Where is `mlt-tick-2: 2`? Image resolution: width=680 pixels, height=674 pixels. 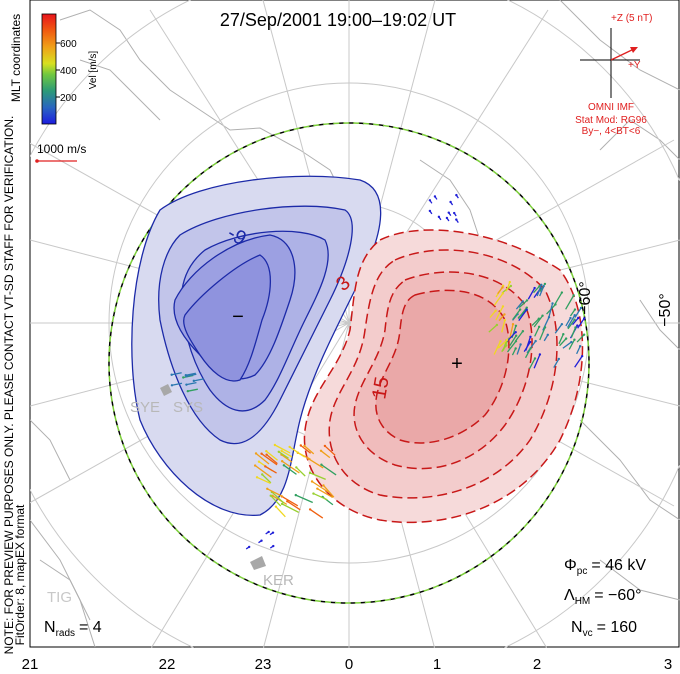 mlt-tick-2: 2 is located at coordinates (537, 664).